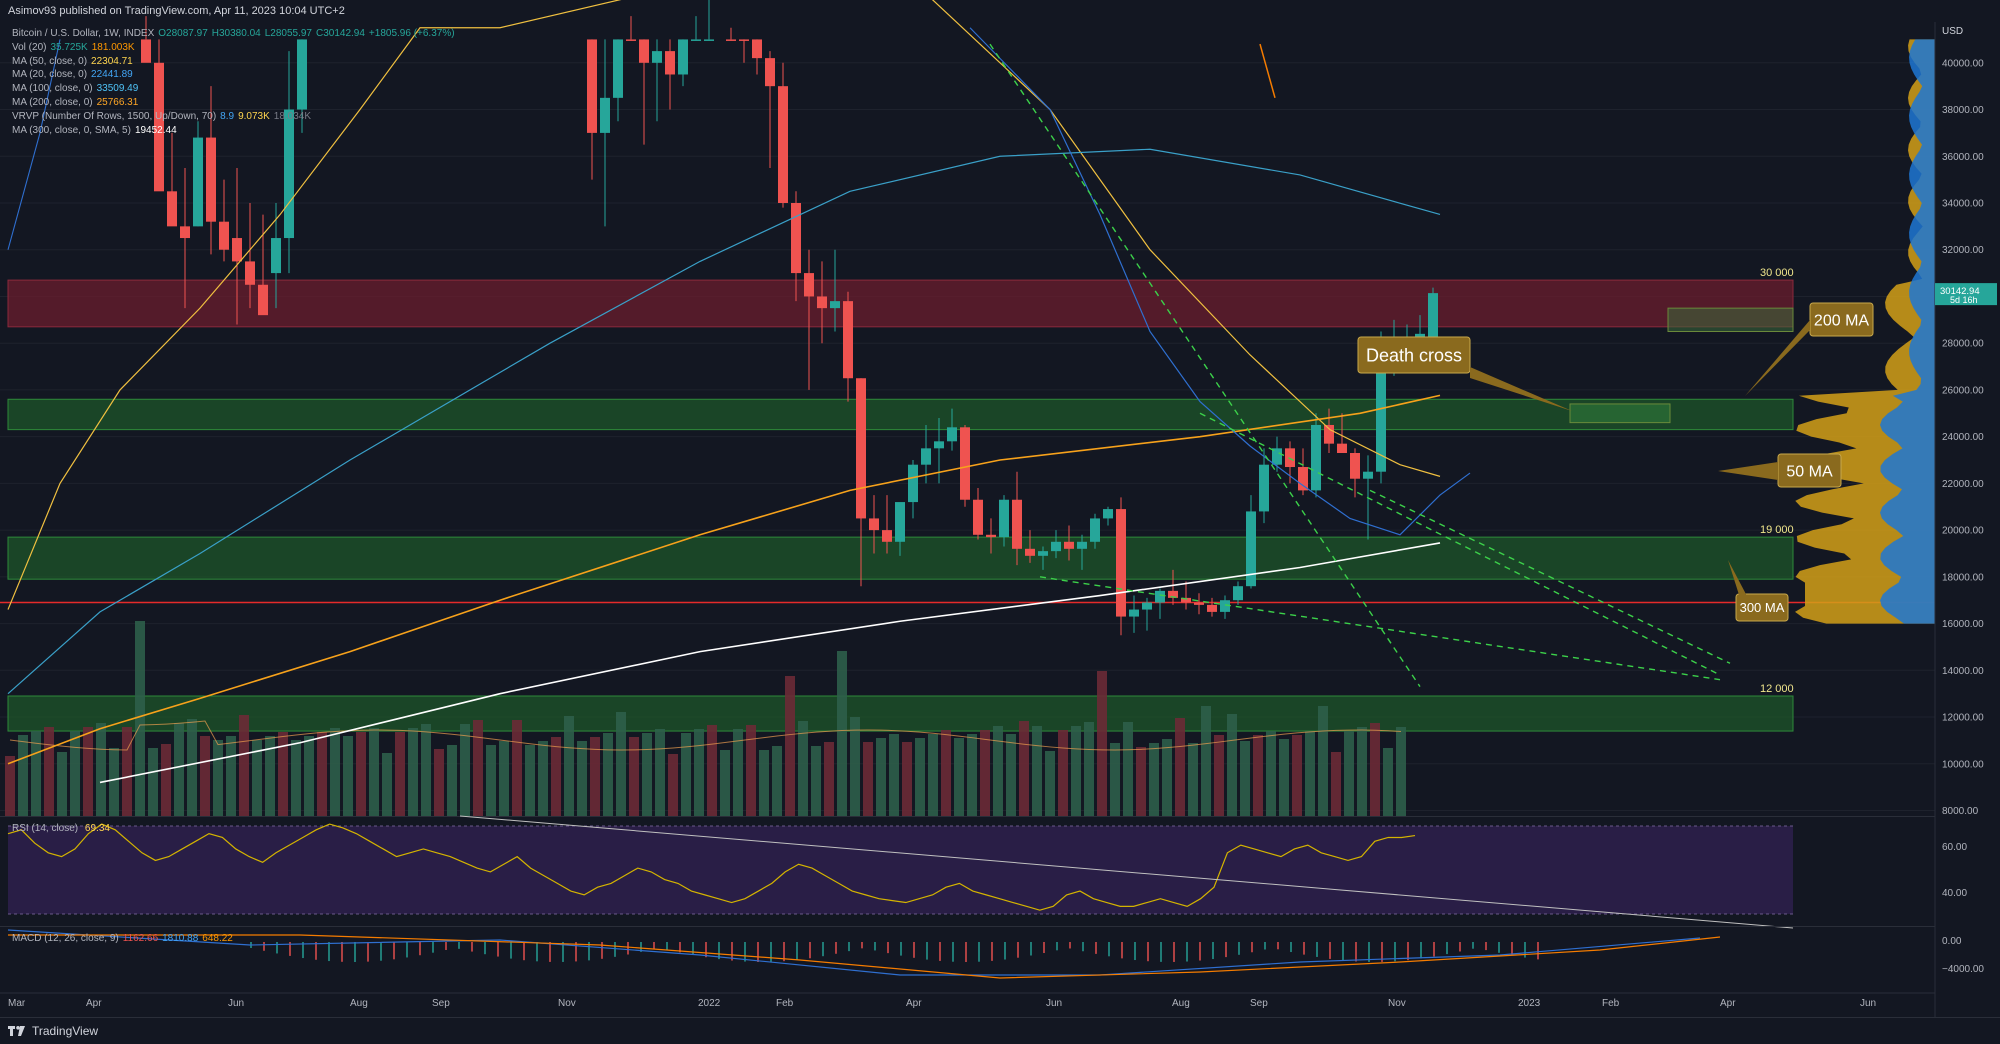 The width and height of the screenshot is (2000, 1044). I want to click on price-axis-tick: 10000.00, so click(1963, 764).